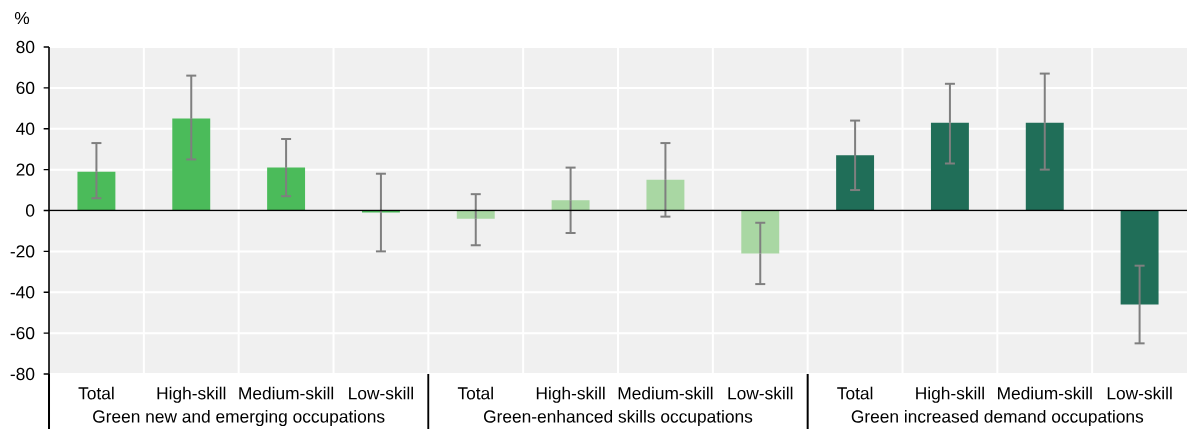  What do you see at coordinates (22, 374) in the screenshot?
I see `y-tick-label: -80` at bounding box center [22, 374].